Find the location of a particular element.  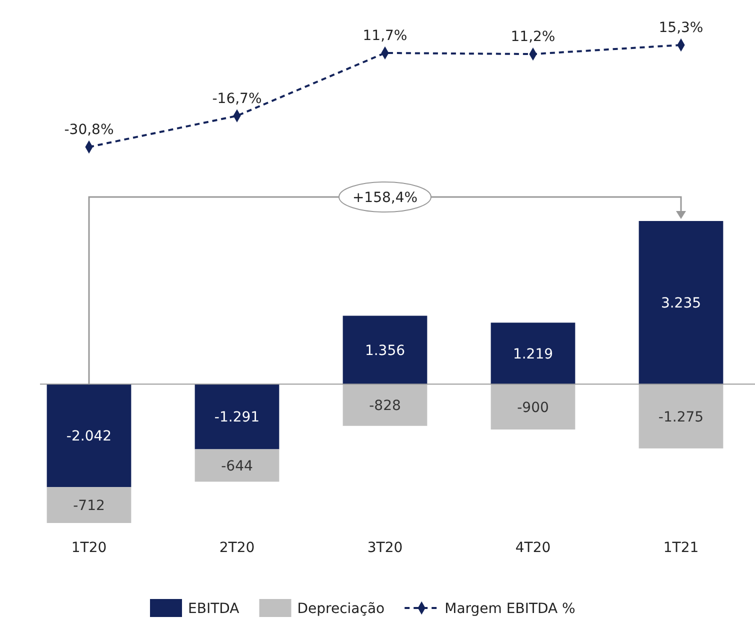

x-tick-label: 3T20 is located at coordinates (385, 548).